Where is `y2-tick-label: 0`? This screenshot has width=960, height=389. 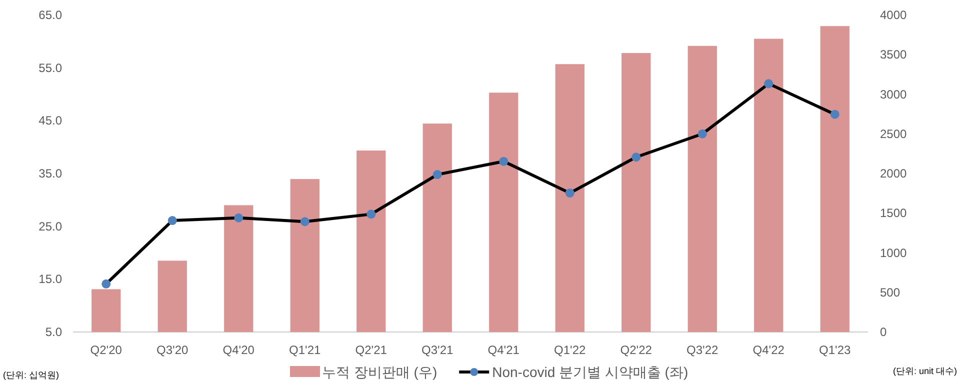
y2-tick-label: 0 is located at coordinates (883, 332).